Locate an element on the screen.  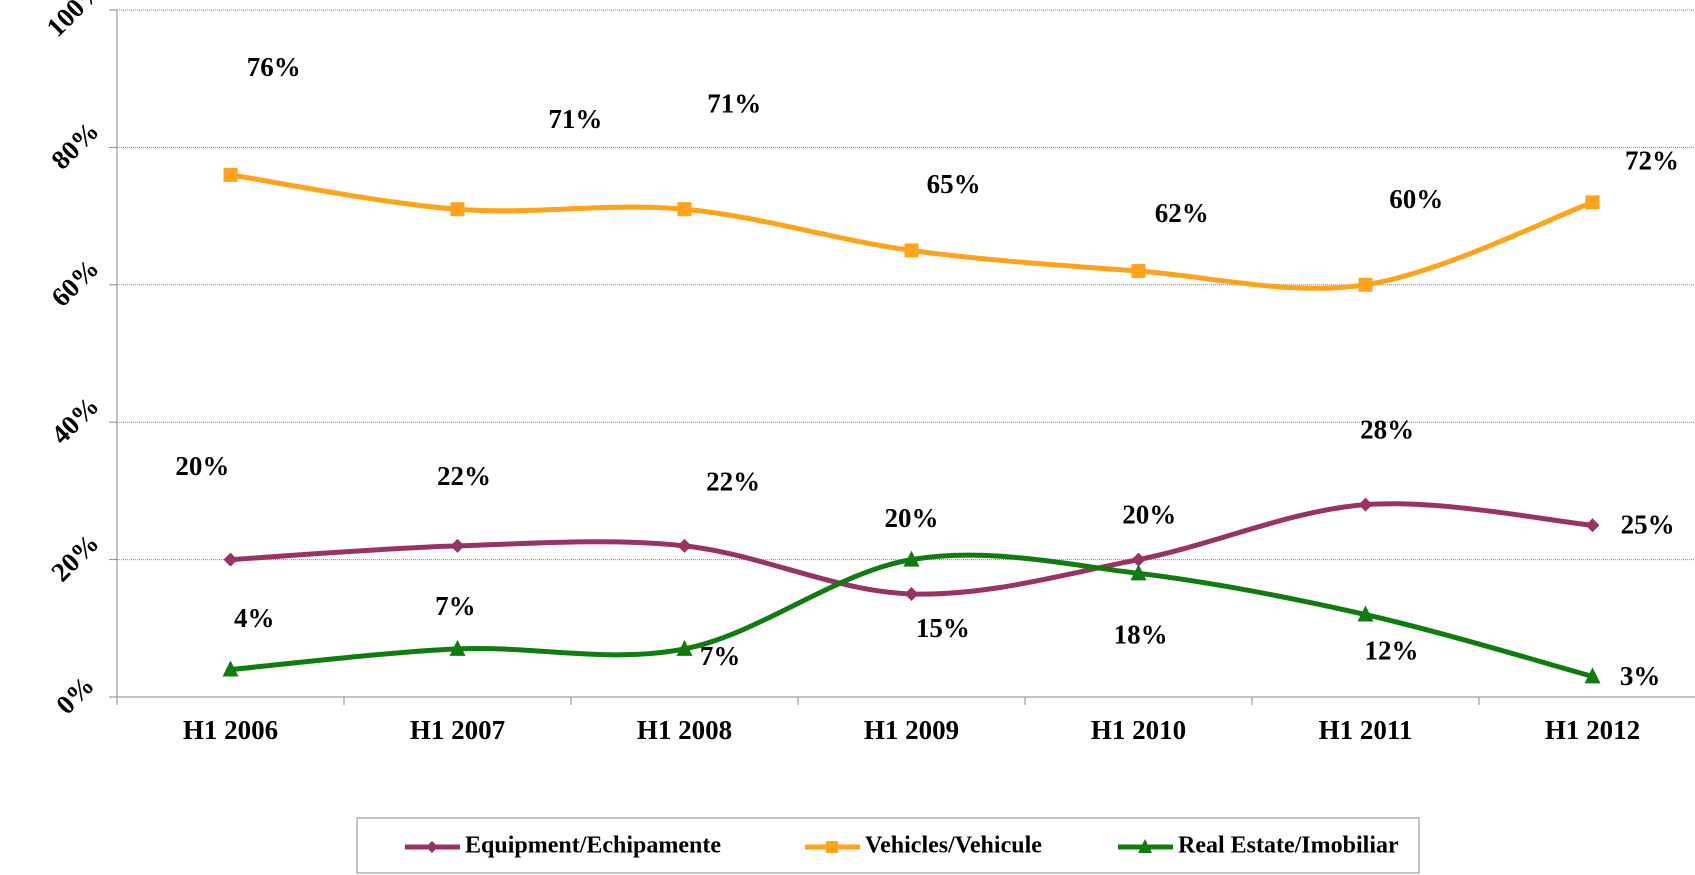
legend-item: Real Estate/Imobiliar is located at coordinates (1258, 846).